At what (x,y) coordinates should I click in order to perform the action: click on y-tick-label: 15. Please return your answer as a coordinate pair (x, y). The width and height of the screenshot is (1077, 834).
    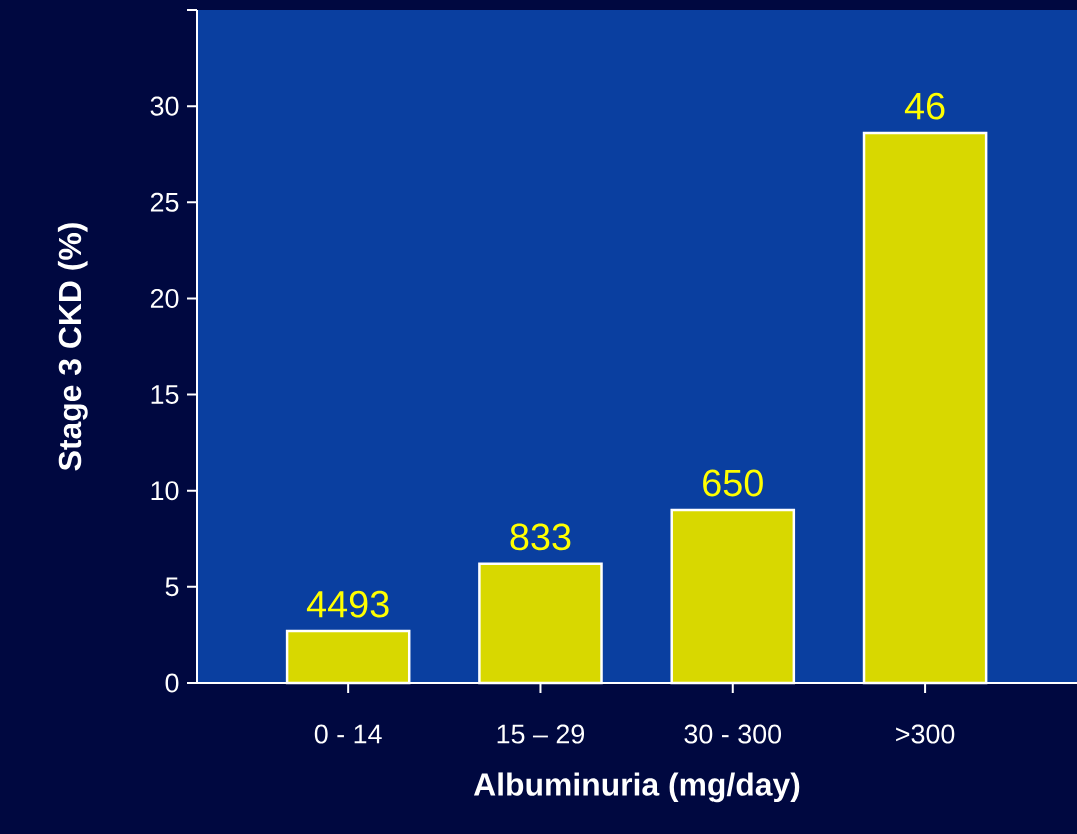
    Looking at the image, I should click on (165, 394).